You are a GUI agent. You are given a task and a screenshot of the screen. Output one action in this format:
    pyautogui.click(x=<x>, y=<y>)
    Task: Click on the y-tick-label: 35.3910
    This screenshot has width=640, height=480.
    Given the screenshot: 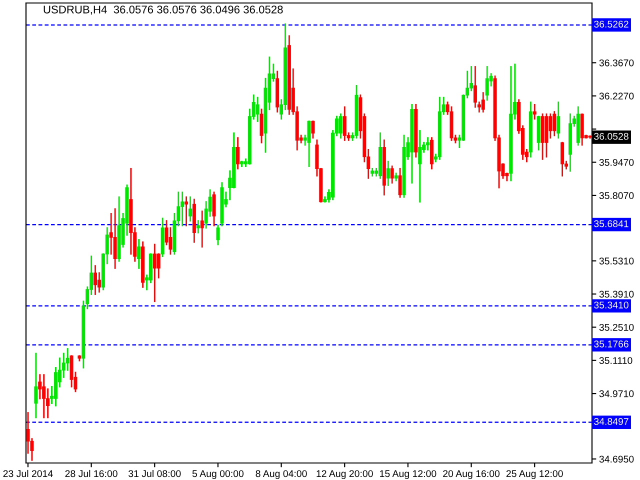 What is the action you would take?
    pyautogui.click(x=616, y=294)
    